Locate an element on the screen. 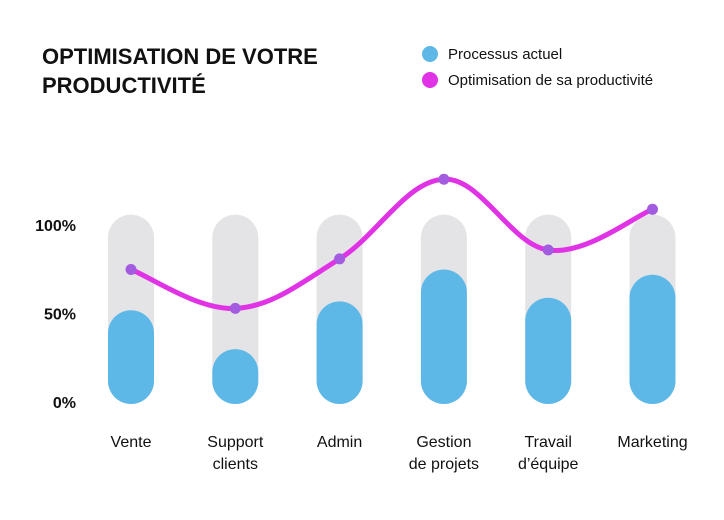 Image resolution: width=724 pixels, height=520 pixels. x-tick-label: Travail d’équipe is located at coordinates (548, 453).